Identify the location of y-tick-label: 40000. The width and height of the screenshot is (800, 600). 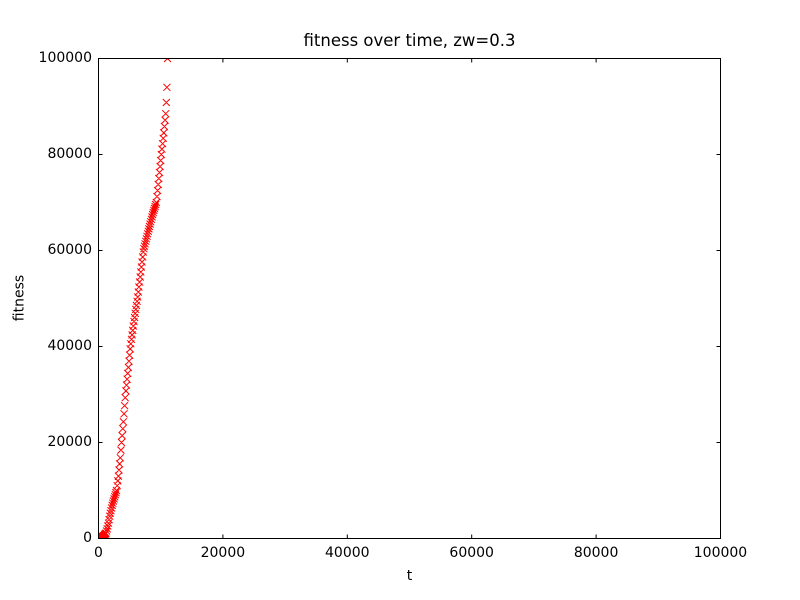
(69, 346).